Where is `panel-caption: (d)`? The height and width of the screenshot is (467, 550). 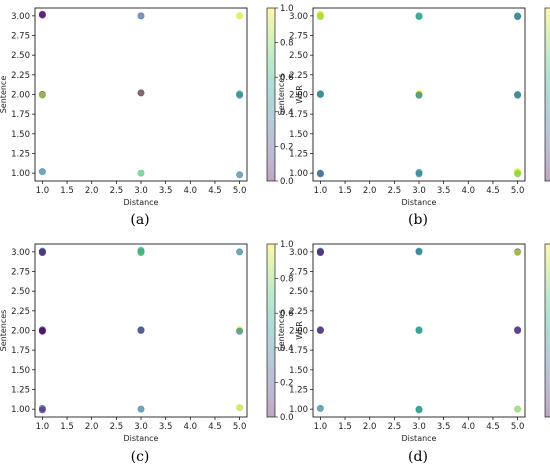
panel-caption: (d) is located at coordinates (418, 457).